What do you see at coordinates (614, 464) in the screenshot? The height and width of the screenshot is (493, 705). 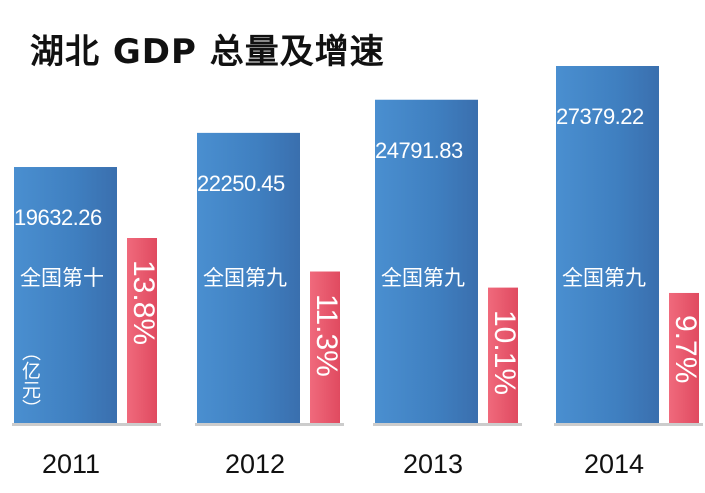 I see `year-label: 2014` at bounding box center [614, 464].